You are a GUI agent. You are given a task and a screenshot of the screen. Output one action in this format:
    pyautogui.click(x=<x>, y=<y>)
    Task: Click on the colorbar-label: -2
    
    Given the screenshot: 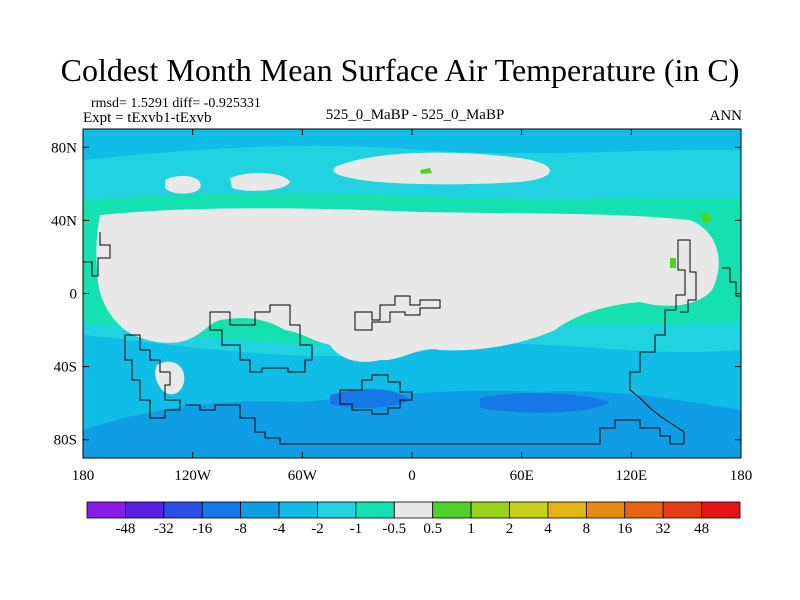 What is the action you would take?
    pyautogui.click(x=317, y=529)
    